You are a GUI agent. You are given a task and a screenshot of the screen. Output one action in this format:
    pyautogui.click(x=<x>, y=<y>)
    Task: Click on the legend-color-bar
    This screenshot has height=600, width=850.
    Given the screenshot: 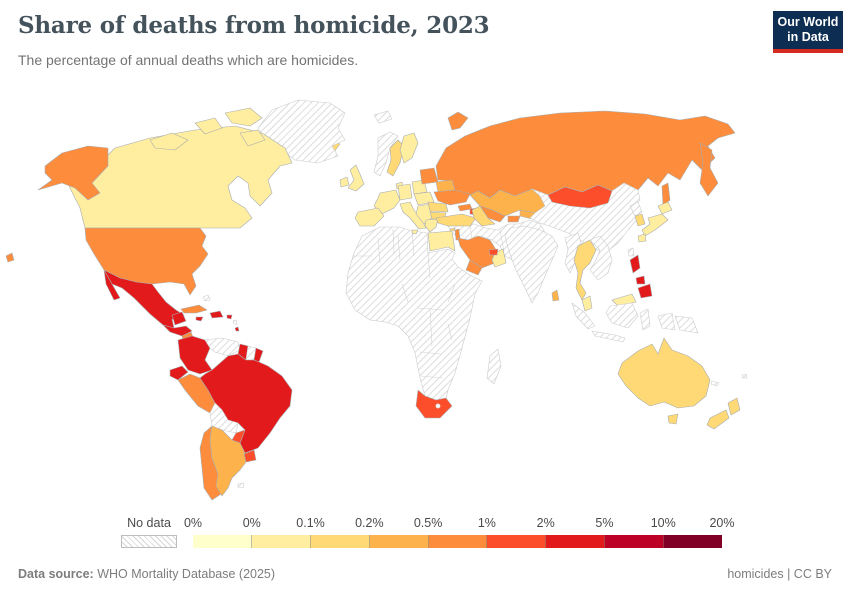 What is the action you would take?
    pyautogui.click(x=458, y=541)
    